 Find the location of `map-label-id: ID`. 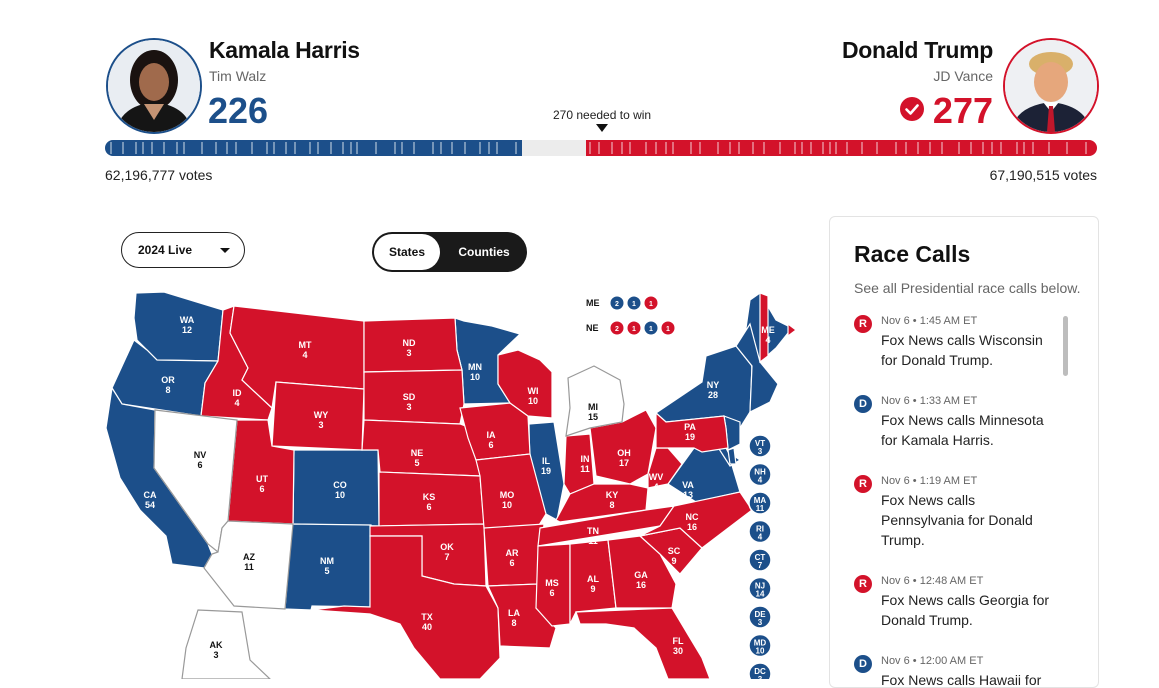

map-label-id: ID is located at coordinates (238, 393).